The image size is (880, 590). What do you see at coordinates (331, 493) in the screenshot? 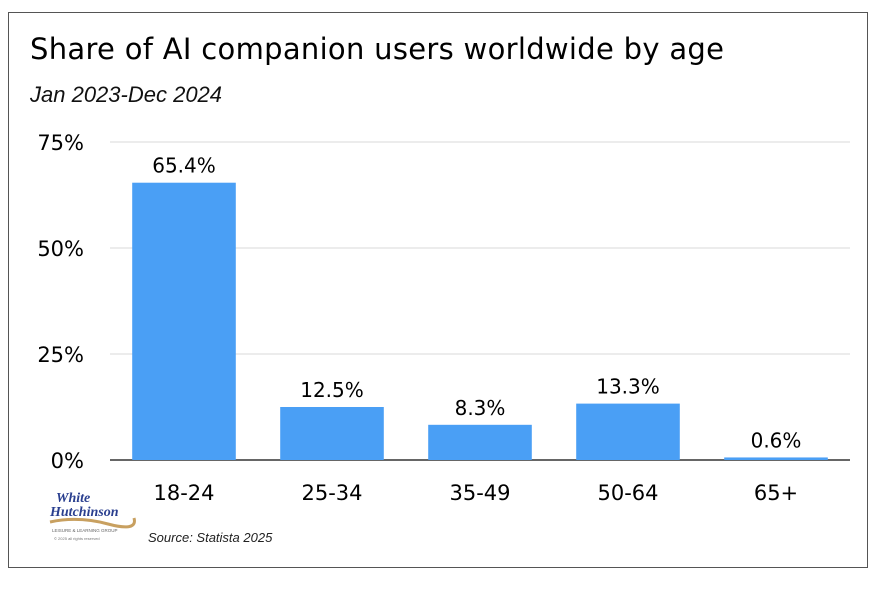
I see `x-tick-label: 25-34` at bounding box center [331, 493].